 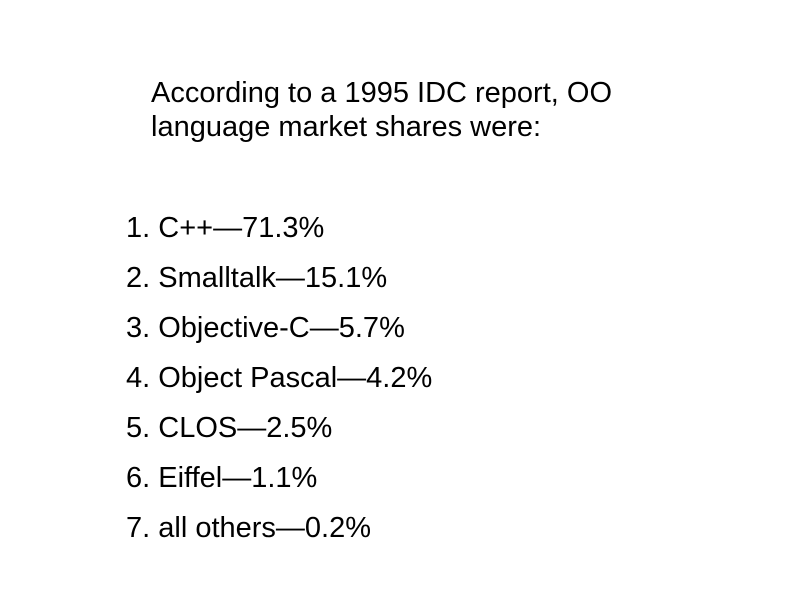 What do you see at coordinates (346, 278) in the screenshot?
I see `item-share: 15.1%` at bounding box center [346, 278].